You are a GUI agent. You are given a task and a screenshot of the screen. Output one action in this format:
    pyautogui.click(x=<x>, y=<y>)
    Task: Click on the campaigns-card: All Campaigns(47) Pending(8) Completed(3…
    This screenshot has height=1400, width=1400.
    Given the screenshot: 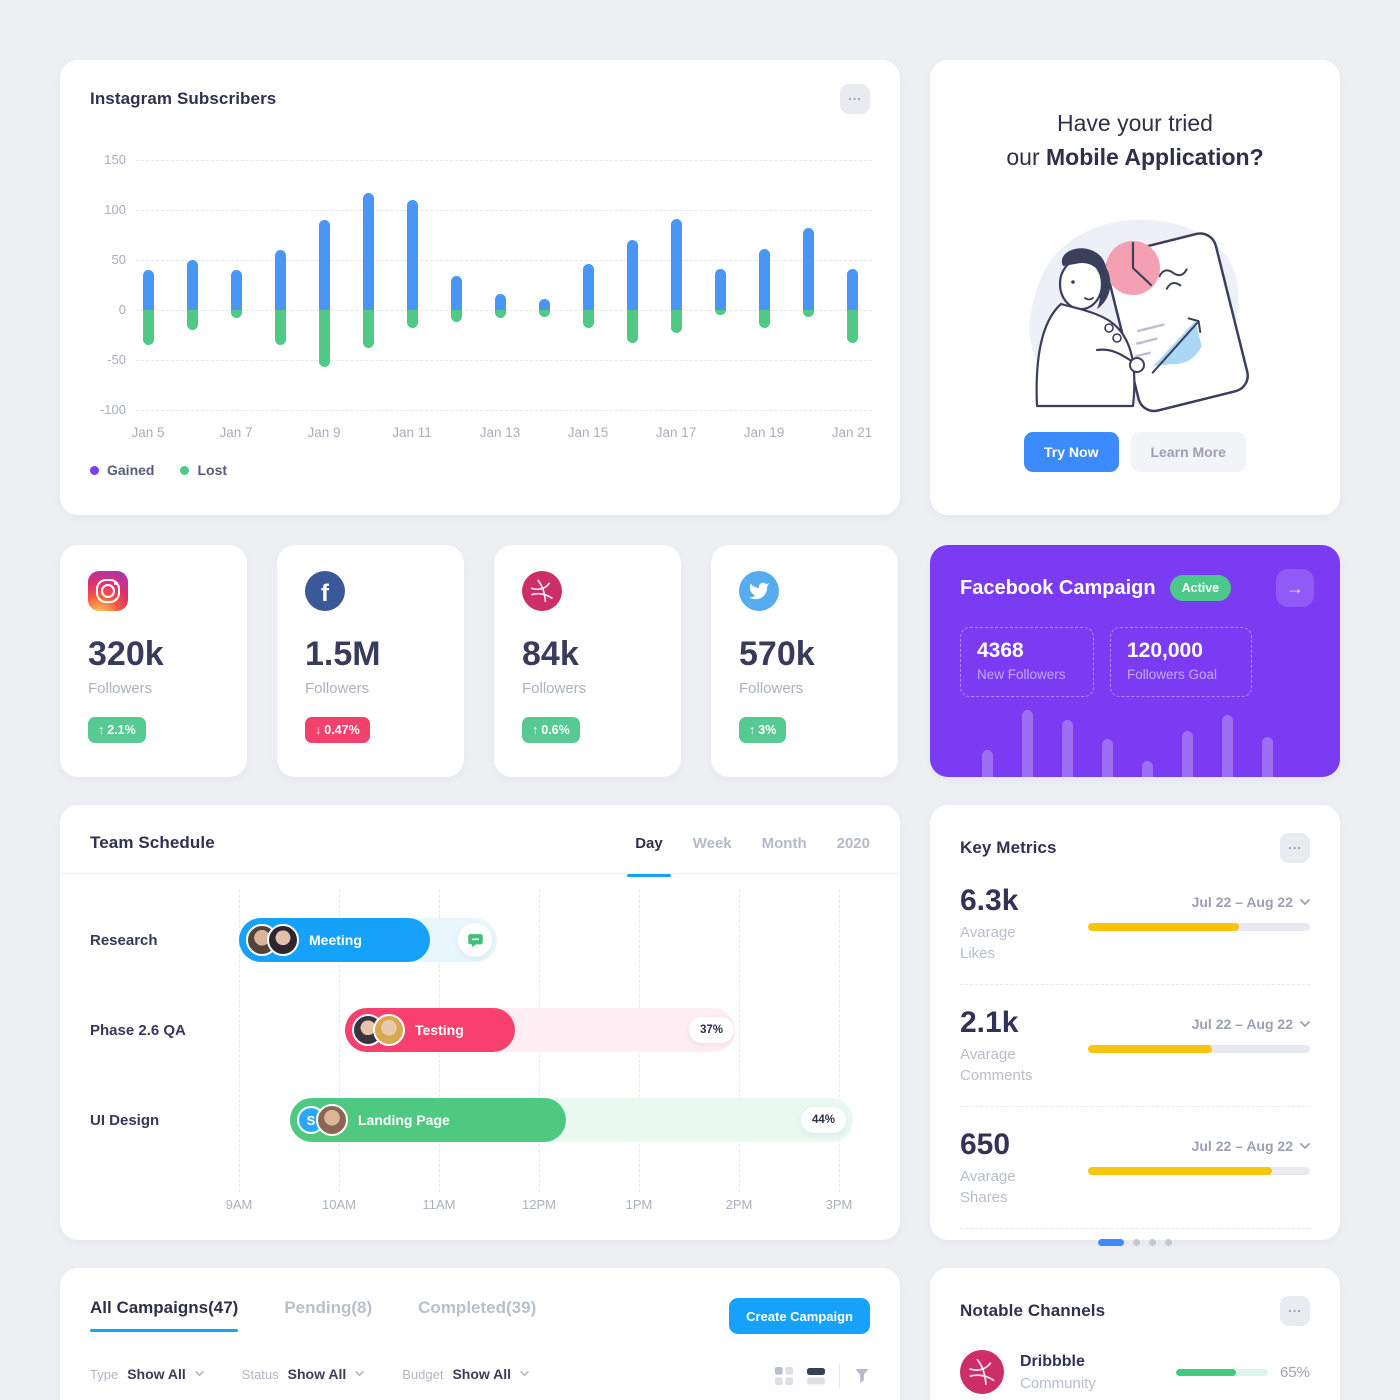 What is the action you would take?
    pyautogui.click(x=480, y=1334)
    